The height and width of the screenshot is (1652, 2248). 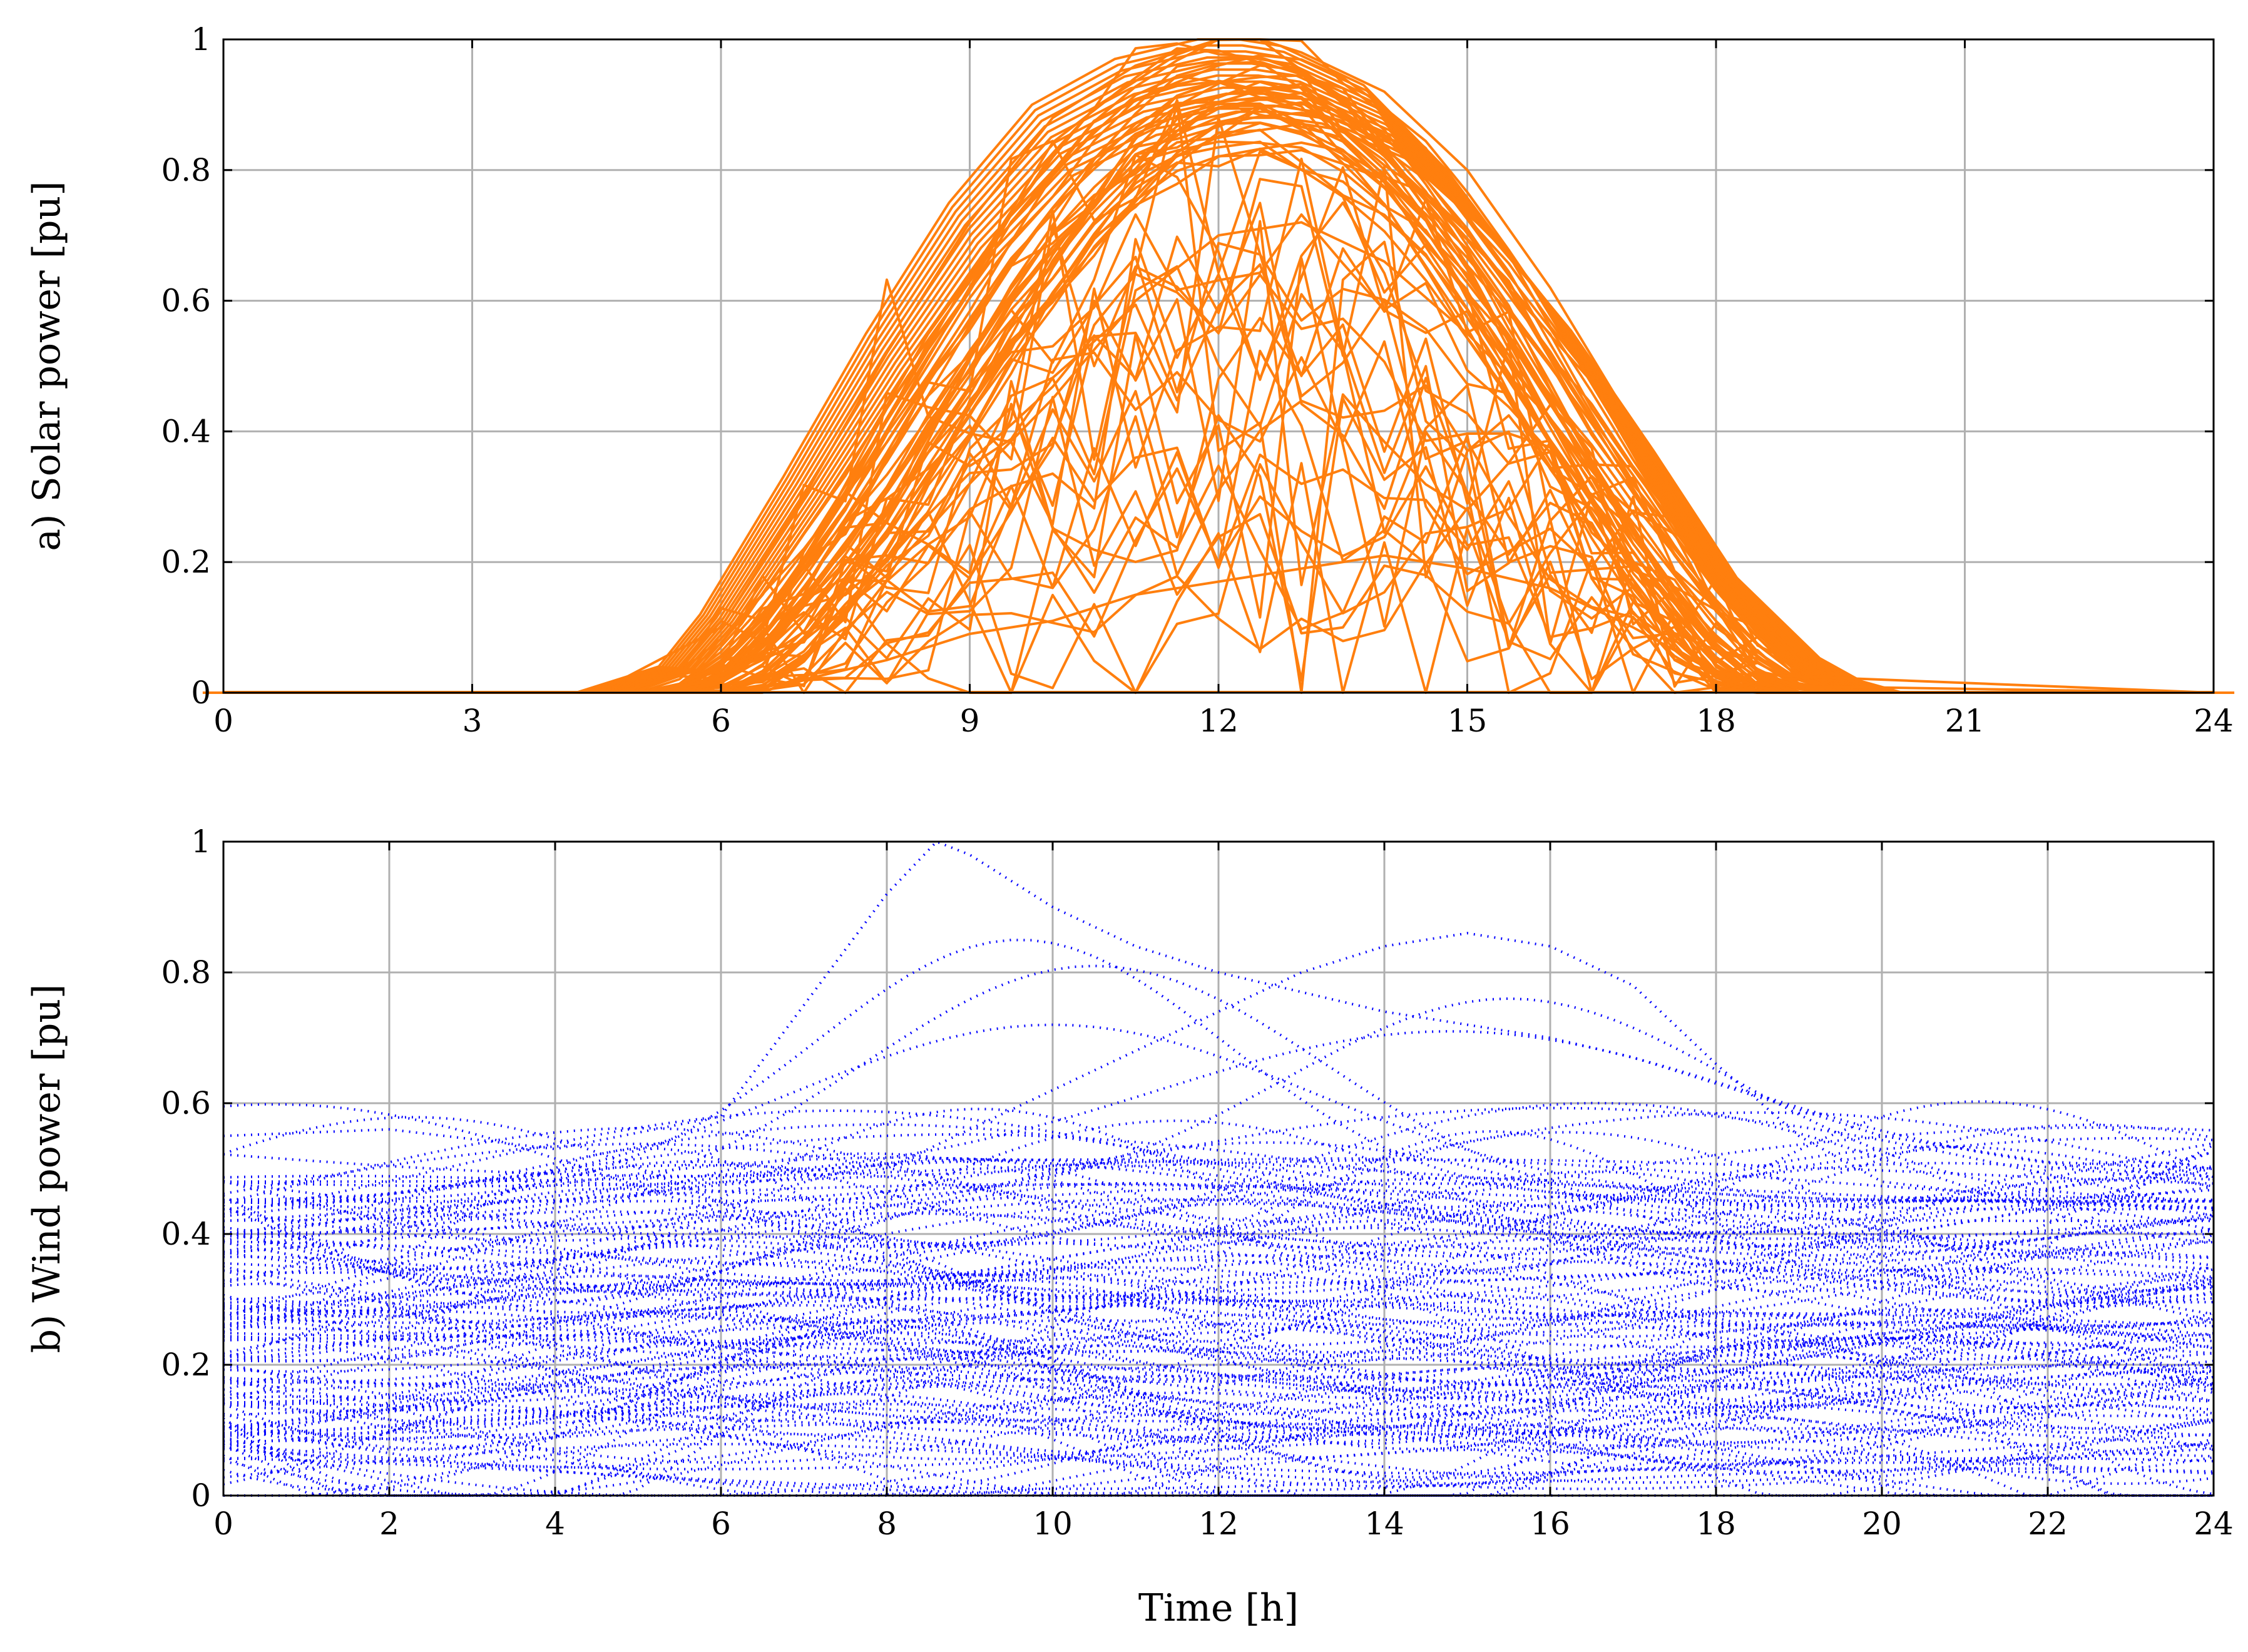 I want to click on x-tick-label: 15, so click(x=1468, y=721).